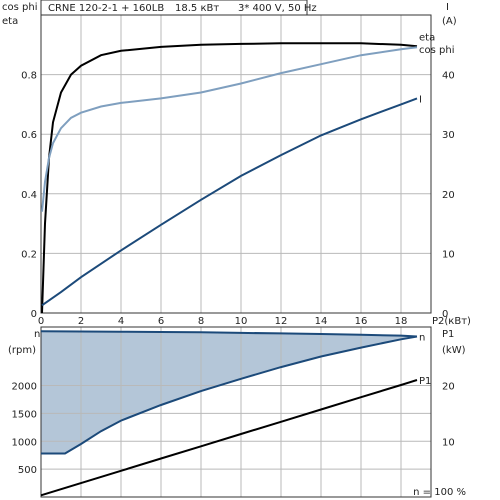 This screenshot has height=500, width=500. Describe the element at coordinates (197, 8) in the screenshot. I see `power-label: 18.5 кВт` at that location.